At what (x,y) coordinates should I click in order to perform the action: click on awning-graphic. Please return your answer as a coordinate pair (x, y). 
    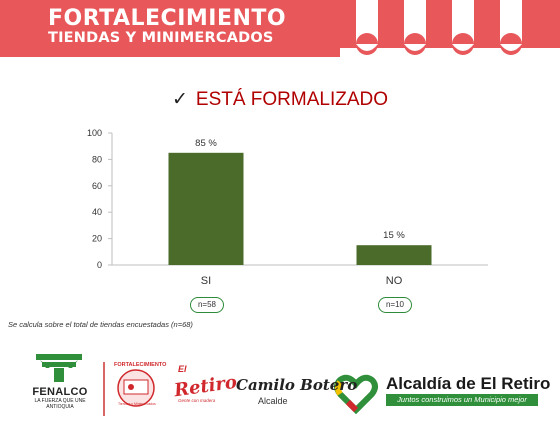
    Looking at the image, I should click on (280, 28).